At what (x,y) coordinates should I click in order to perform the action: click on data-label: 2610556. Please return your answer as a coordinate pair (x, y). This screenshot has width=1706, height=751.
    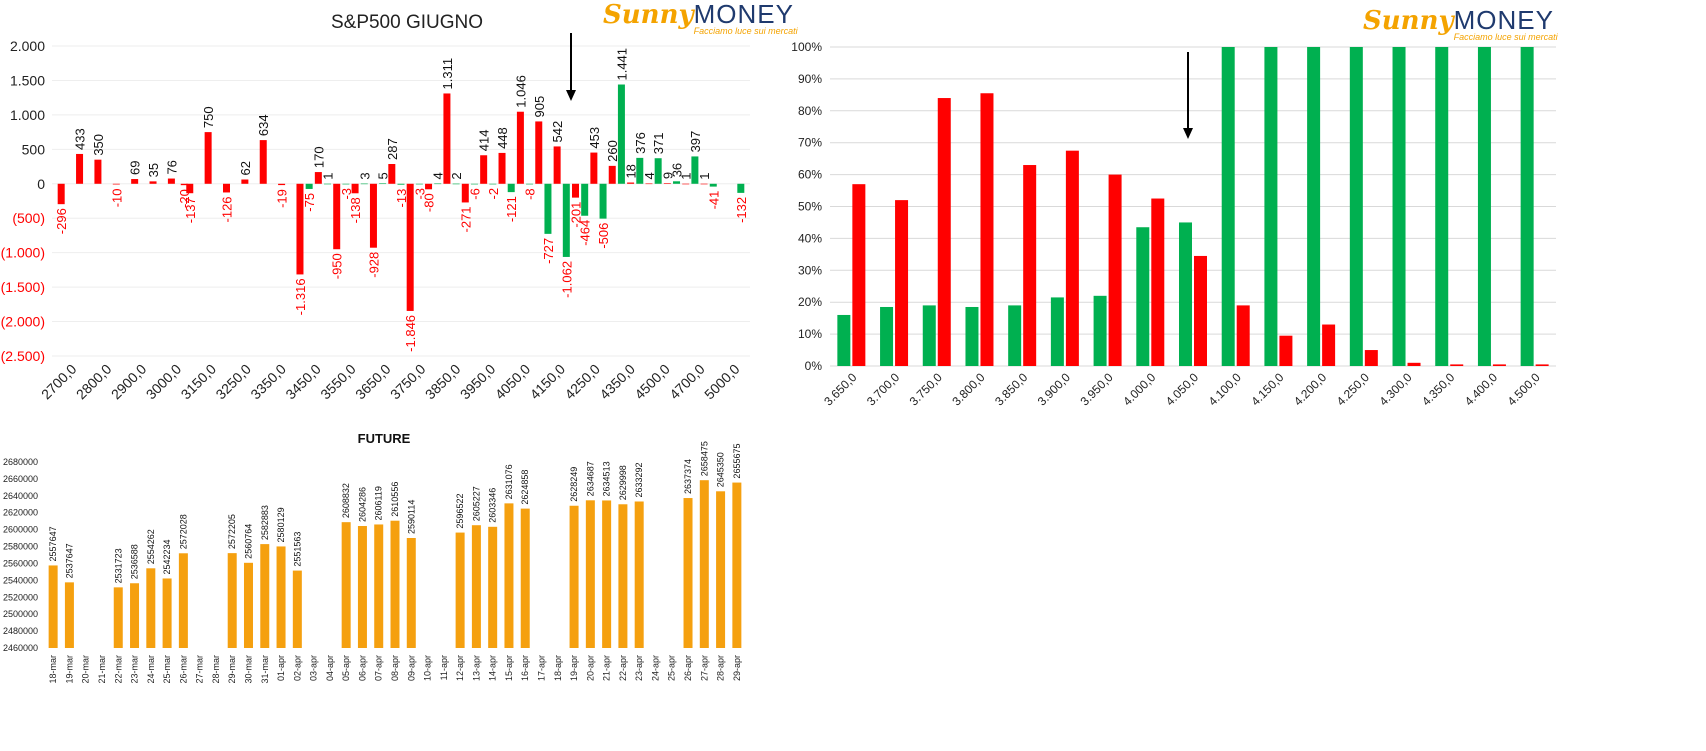
    Looking at the image, I should click on (395, 499).